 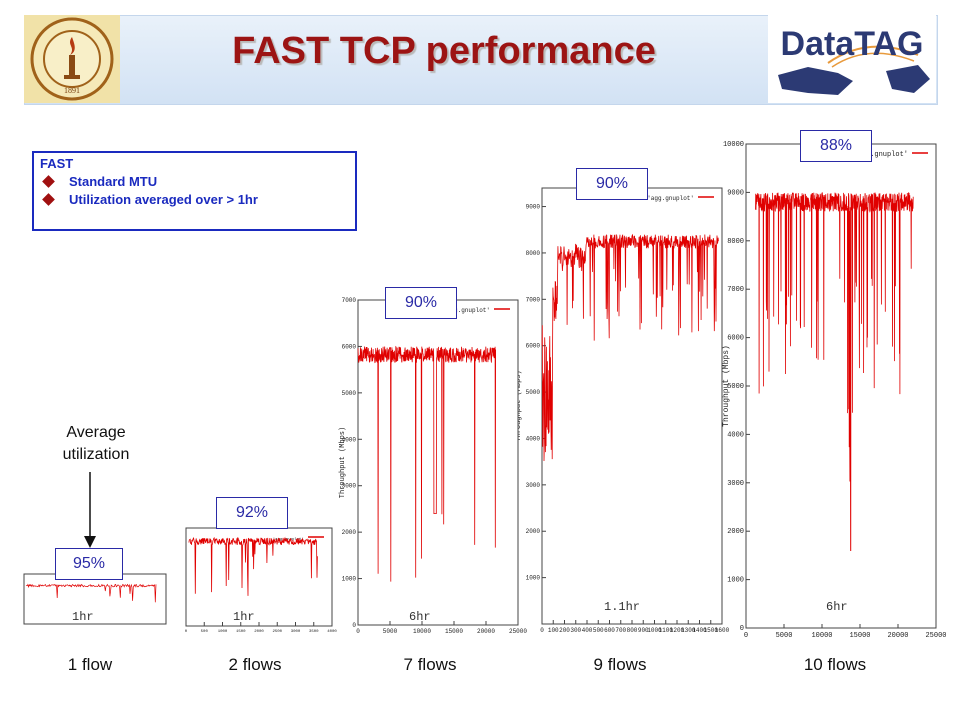 I want to click on x-tick-label: 800, so click(x=632, y=630).